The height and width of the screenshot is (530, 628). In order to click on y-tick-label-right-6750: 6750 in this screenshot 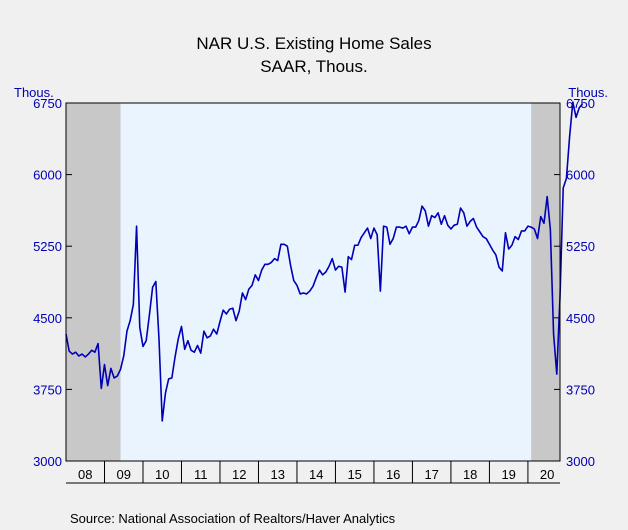, I will do `click(580, 103)`.